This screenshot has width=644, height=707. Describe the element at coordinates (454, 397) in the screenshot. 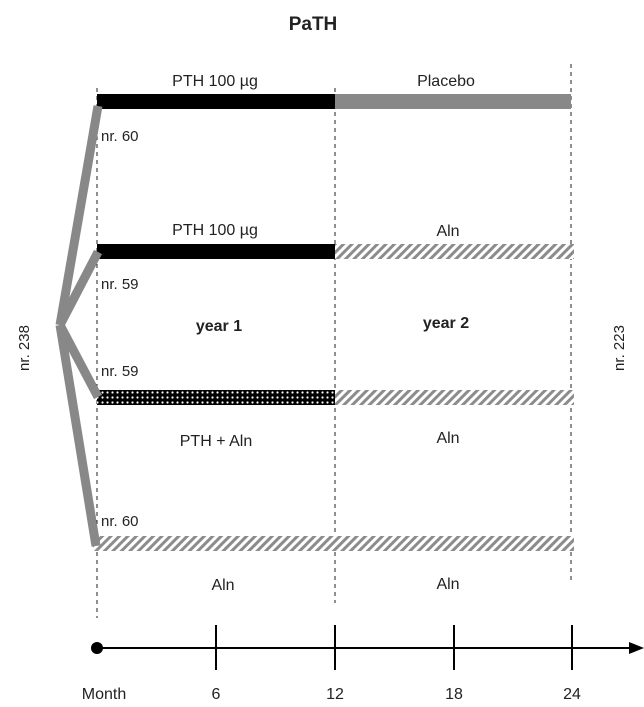

I see `arm-3-year2-bar` at that location.